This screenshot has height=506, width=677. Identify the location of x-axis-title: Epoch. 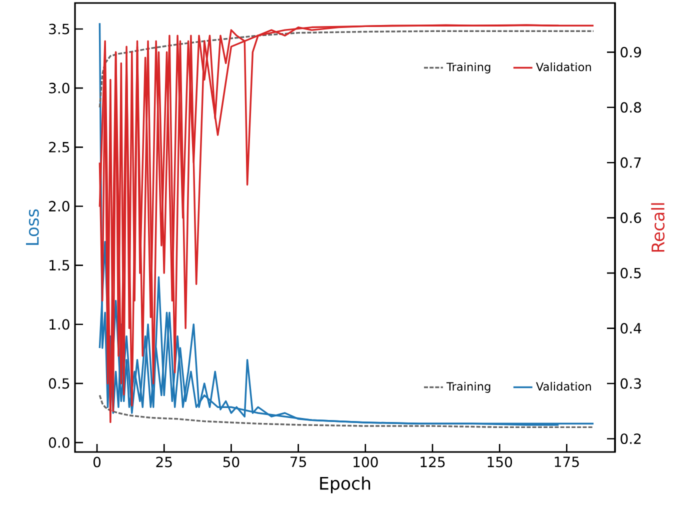
(345, 485).